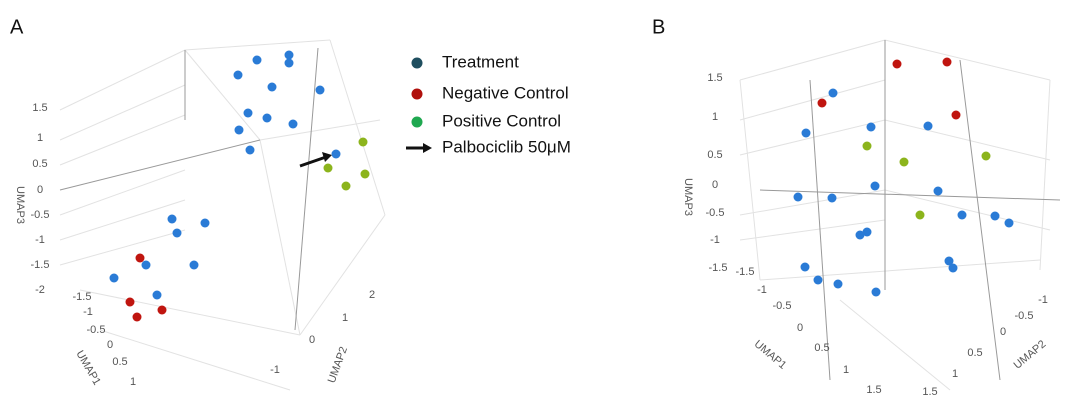 This screenshot has height=407, width=1080. What do you see at coordinates (658, 27) in the screenshot?
I see `panel-label: B` at bounding box center [658, 27].